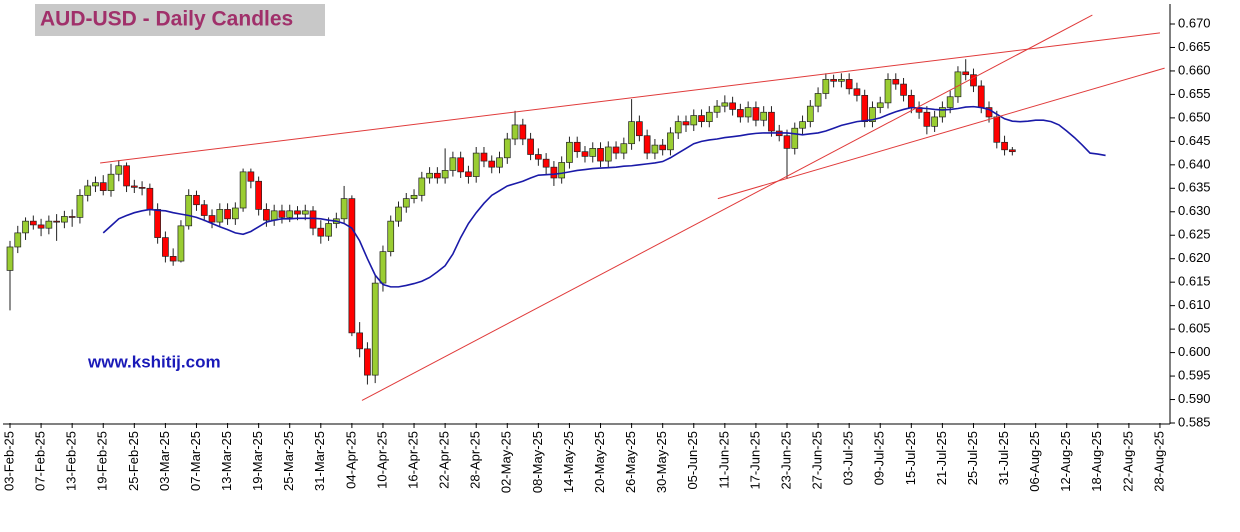 The image size is (1240, 532). Describe the element at coordinates (1158, 461) in the screenshot. I see `x-tick-label: 28-Aug-25` at that location.